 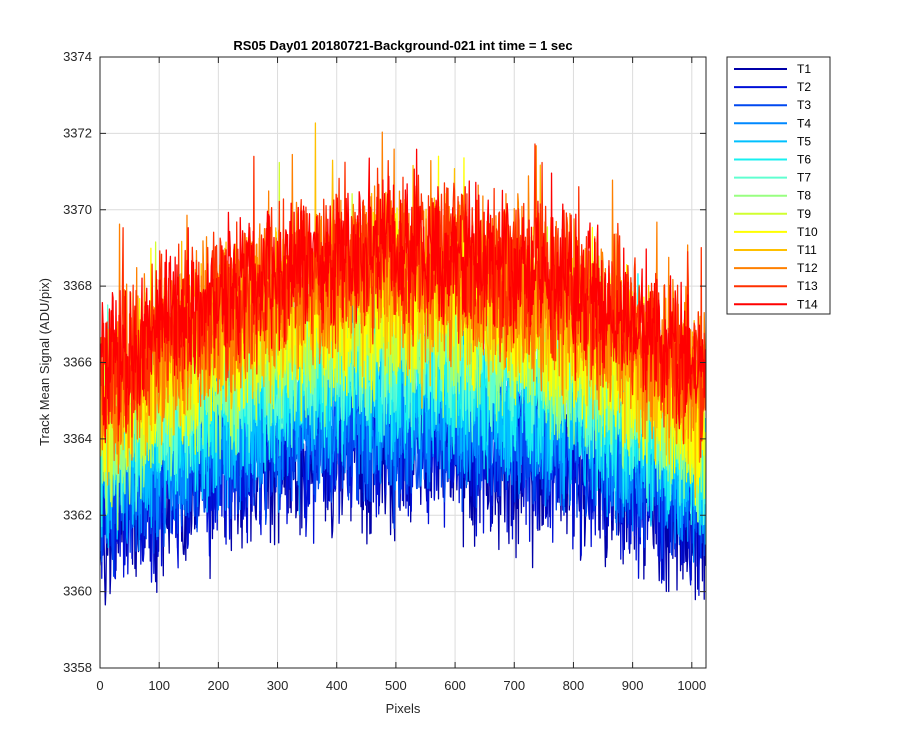 What do you see at coordinates (772, 69) in the screenshot?
I see `legend-item-t1: T1` at bounding box center [772, 69].